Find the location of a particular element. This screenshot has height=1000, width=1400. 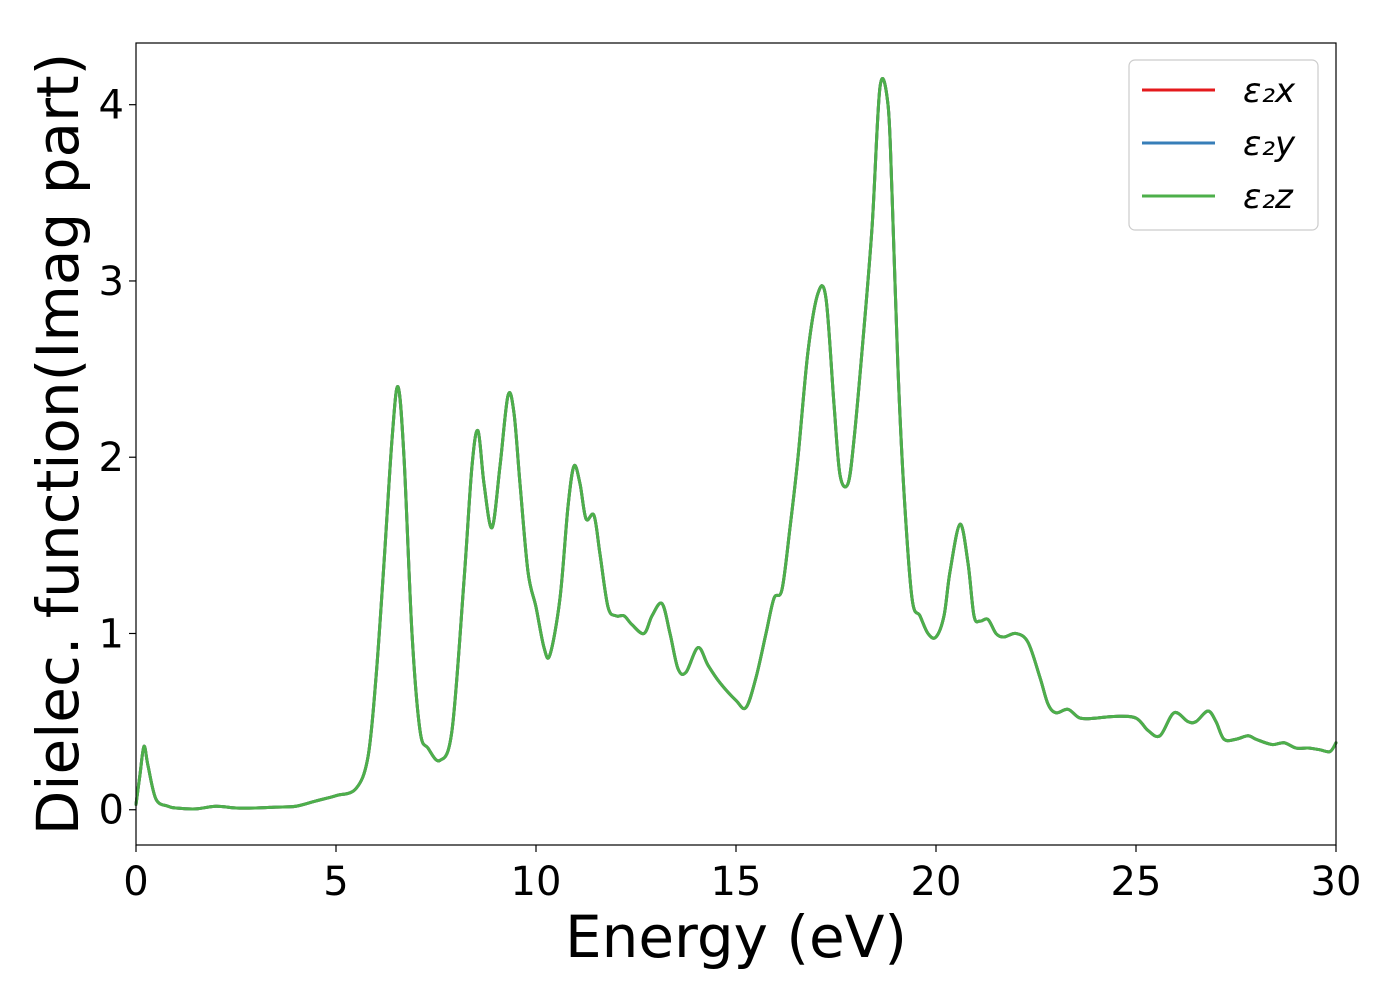

y-axis-title: Dielec. function(Imag part) is located at coordinates (58, 444).